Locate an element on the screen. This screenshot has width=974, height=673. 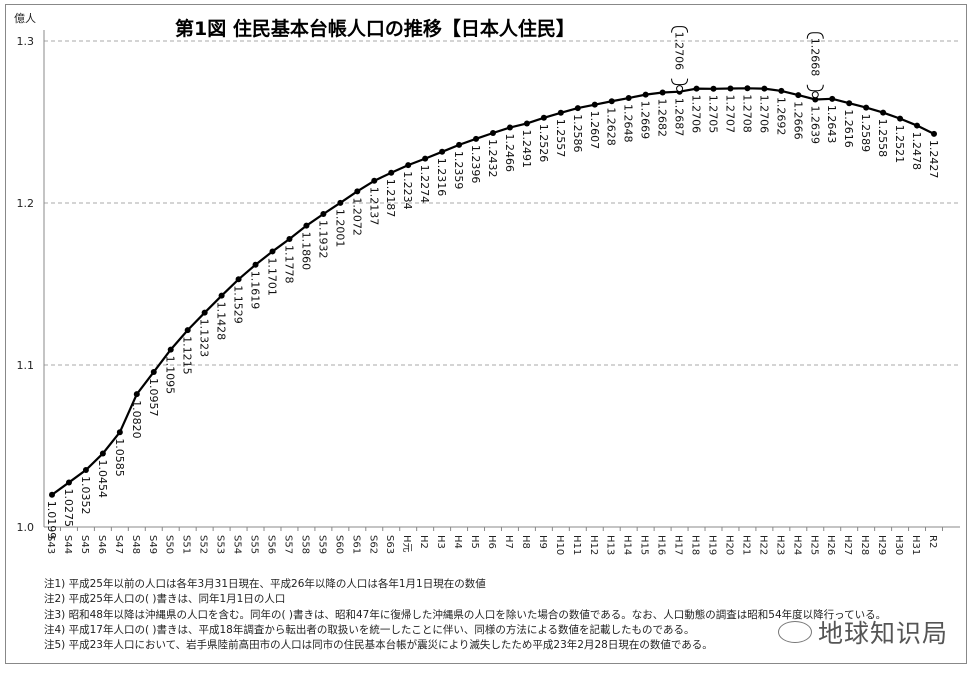
x-tick-label: H8 is located at coordinates (525, 542).